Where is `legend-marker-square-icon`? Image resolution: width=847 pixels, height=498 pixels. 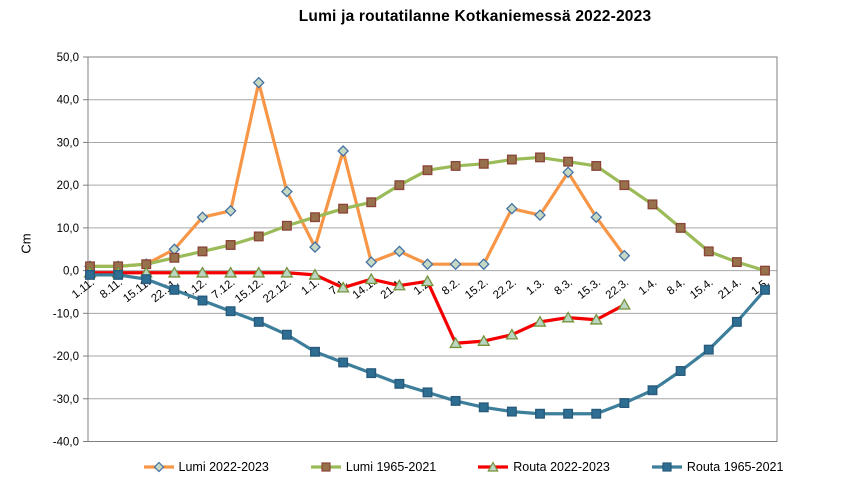
legend-marker-square-icon is located at coordinates (666, 467).